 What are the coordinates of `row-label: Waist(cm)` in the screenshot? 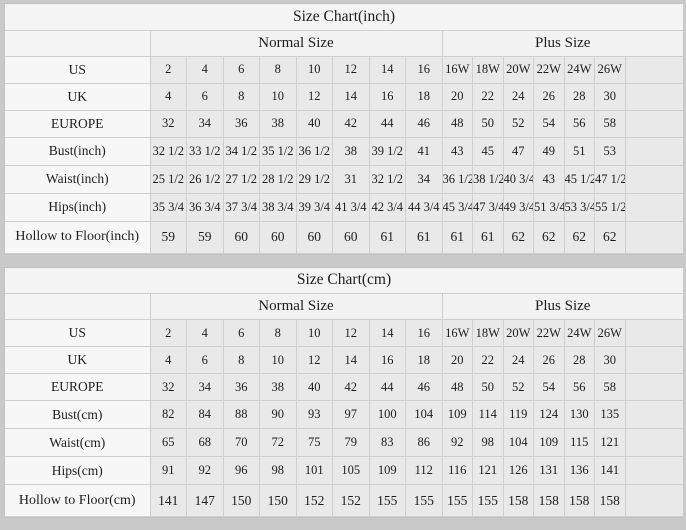 It's located at (78, 442).